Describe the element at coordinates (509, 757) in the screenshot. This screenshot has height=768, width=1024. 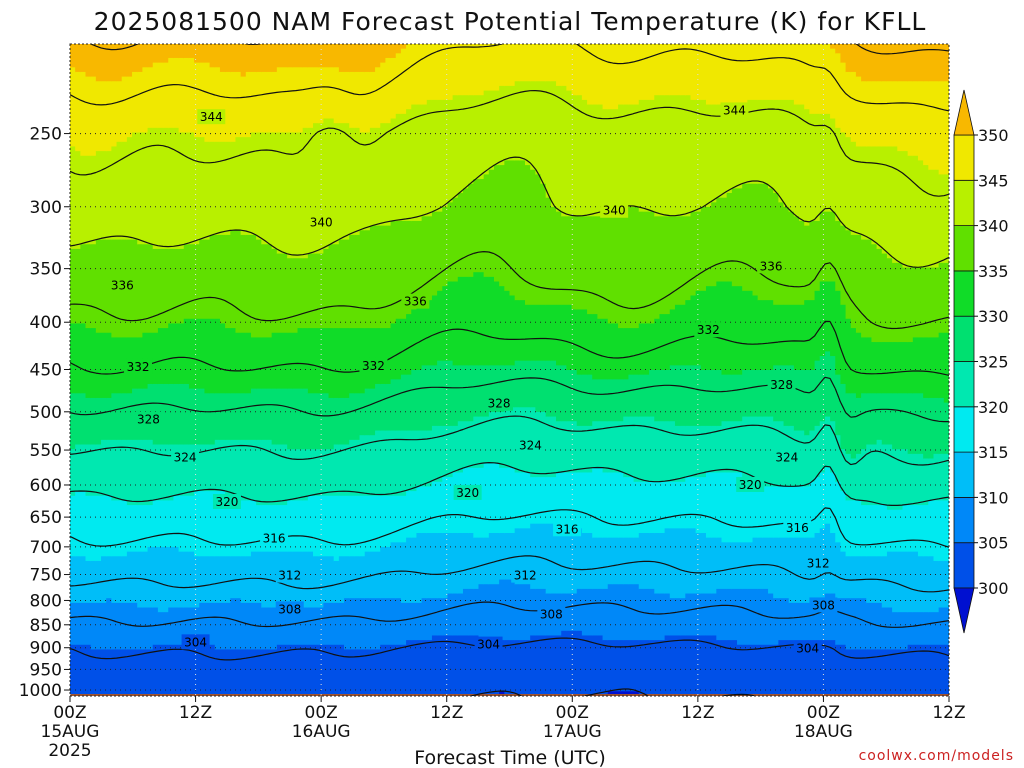
I see `x-axis-label: Forecast Time (UTC)` at that location.